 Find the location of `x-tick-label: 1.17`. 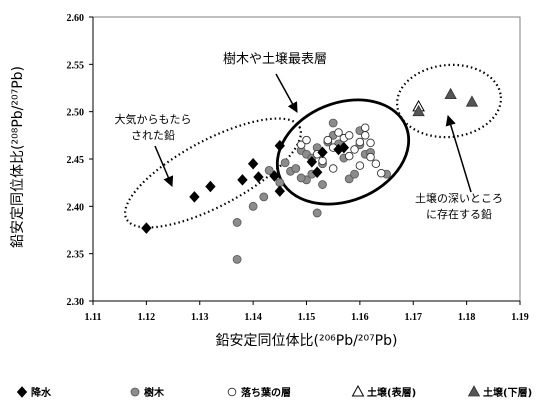

x-tick-label: 1.17 is located at coordinates (414, 317).